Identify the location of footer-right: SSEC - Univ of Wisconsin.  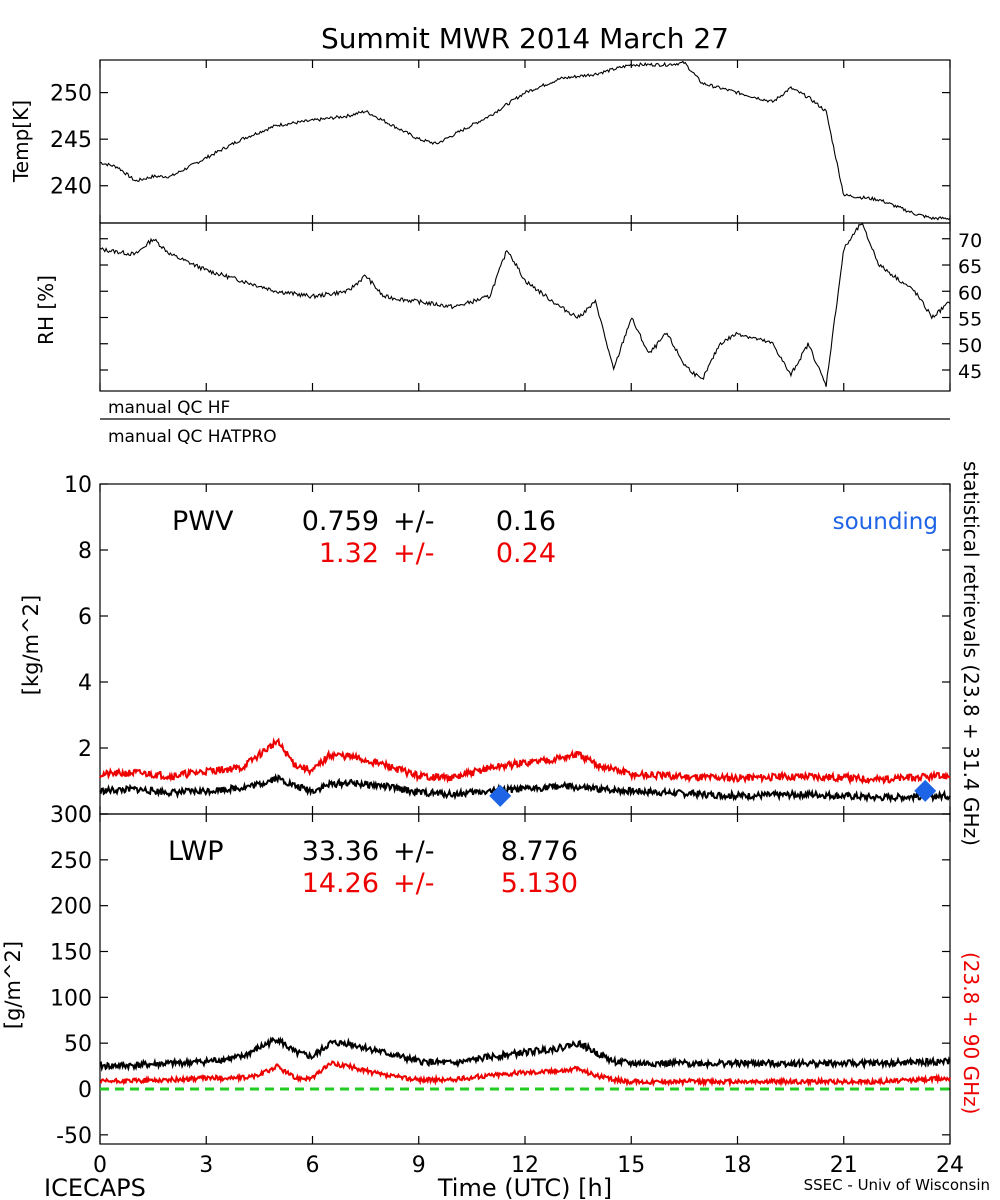
(897, 1185).